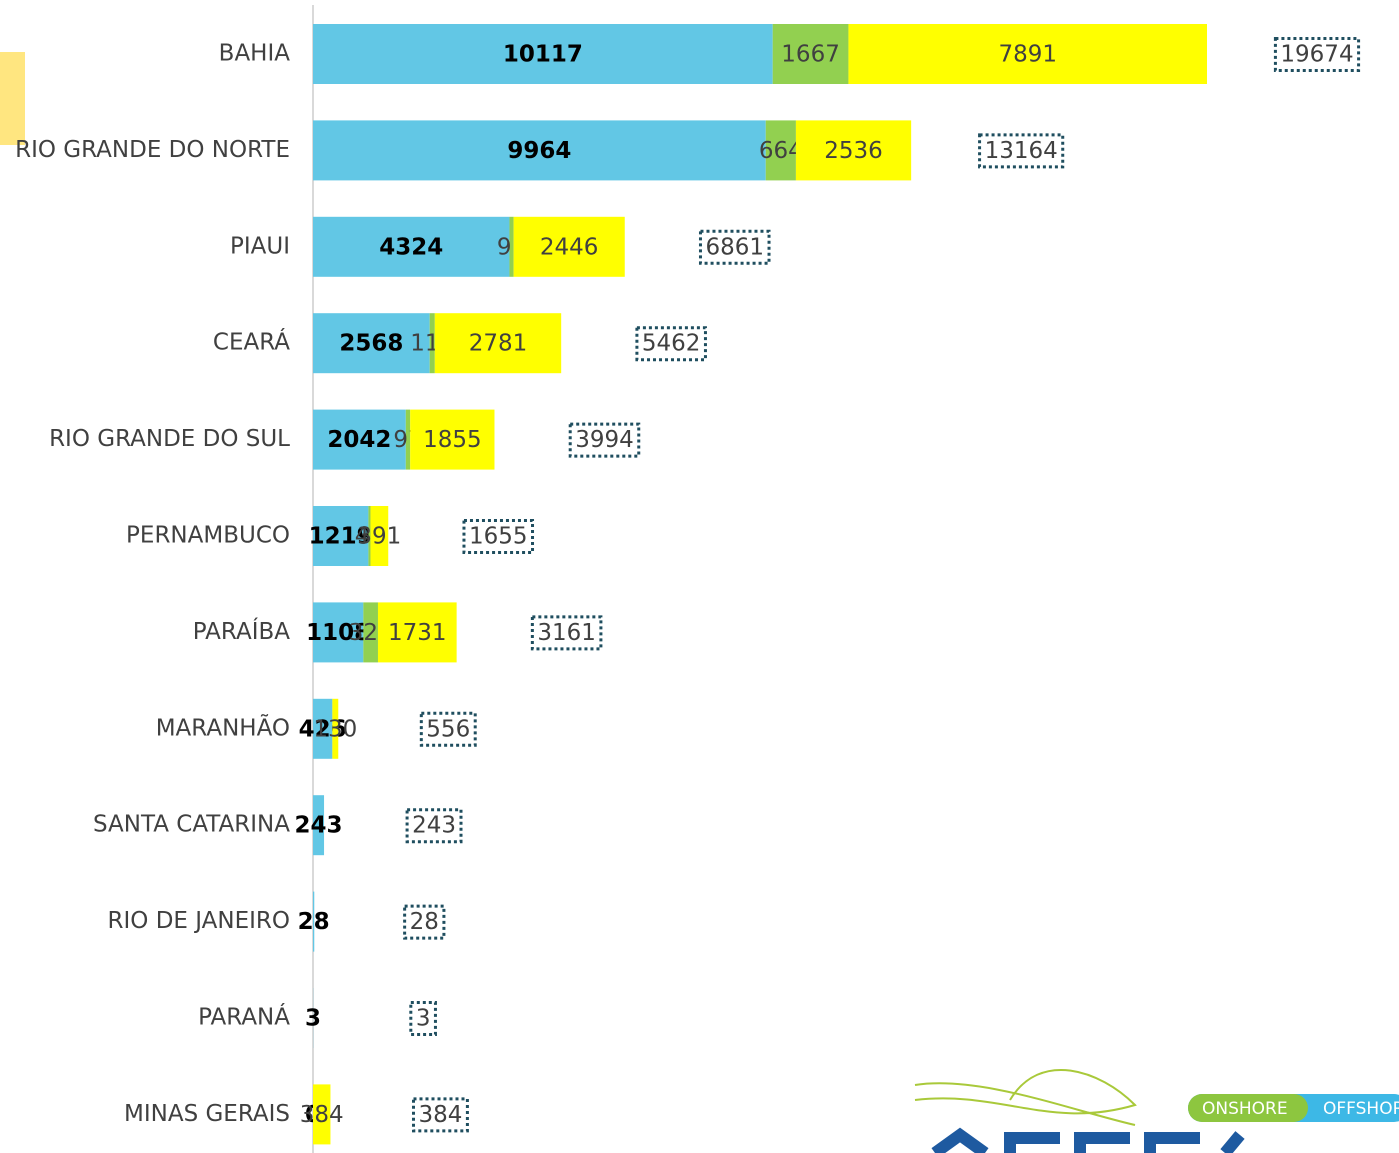  What do you see at coordinates (169, 439) in the screenshot?
I see `category-label: RIO GRANDE DO SUL` at bounding box center [169, 439].